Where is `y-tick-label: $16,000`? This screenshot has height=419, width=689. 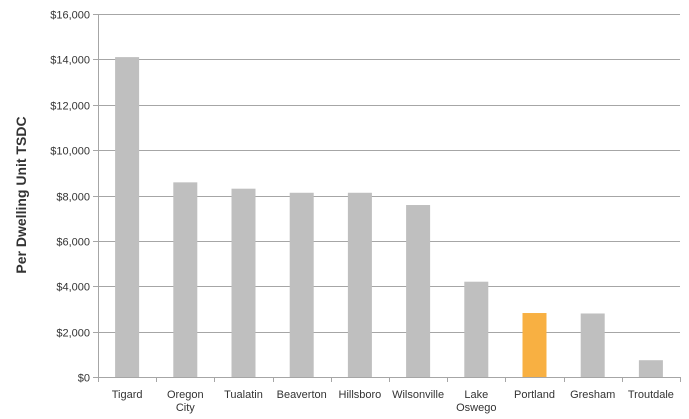 y-tick-label: $16,000 is located at coordinates (70, 16).